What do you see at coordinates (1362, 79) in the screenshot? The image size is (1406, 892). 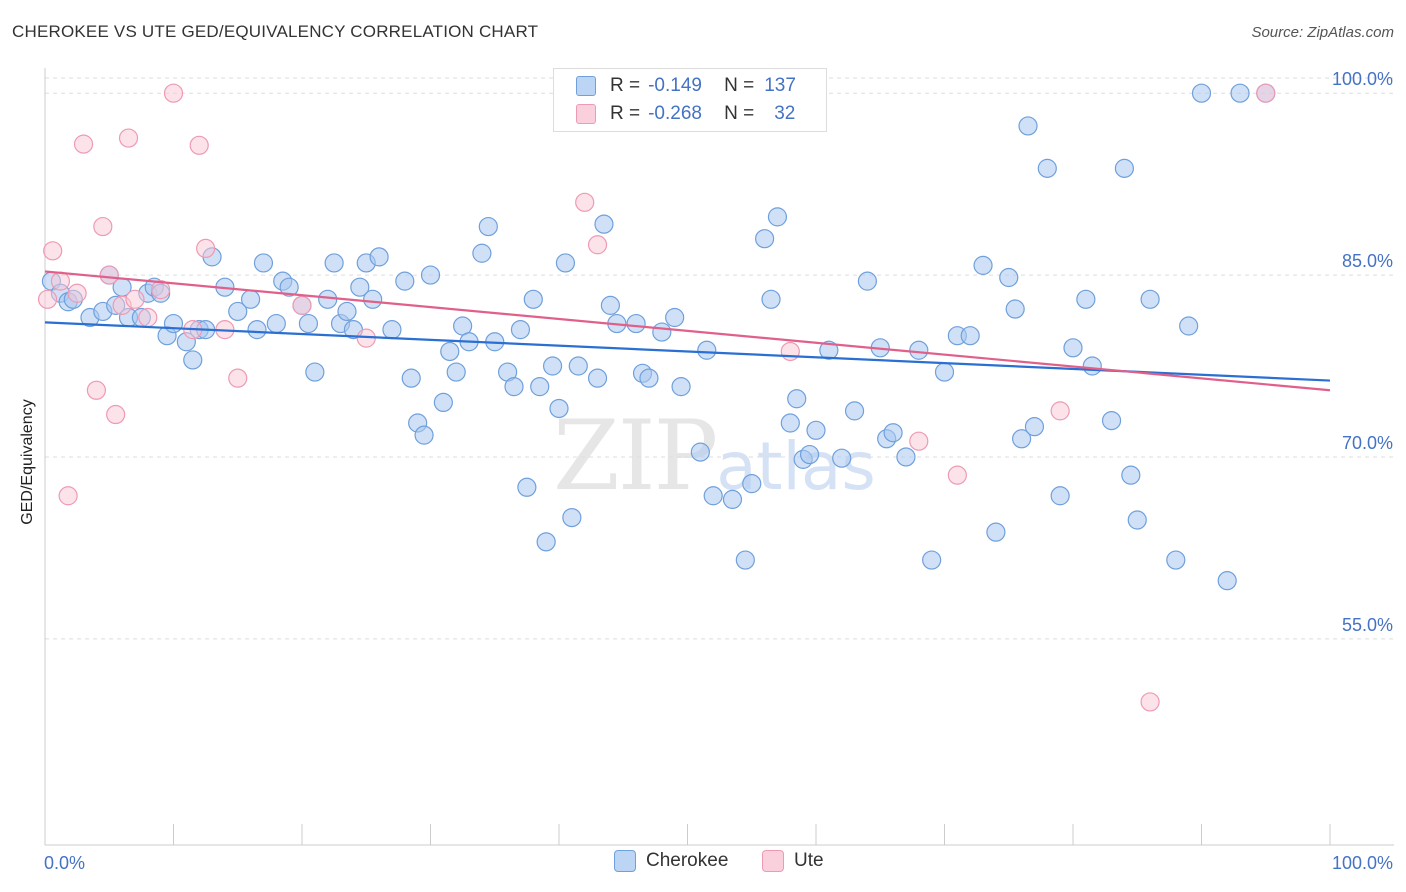 I see `y-tick-label: 100.0%` at bounding box center [1362, 79].